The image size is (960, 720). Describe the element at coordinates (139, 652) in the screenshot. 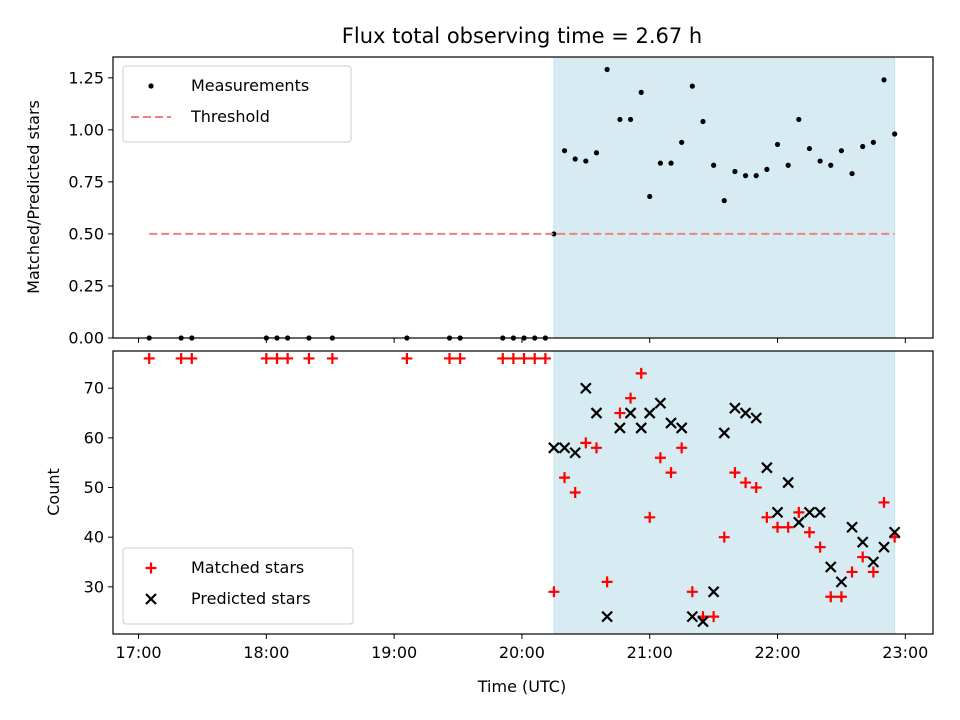

I see `x-tick-label: 17:00` at that location.